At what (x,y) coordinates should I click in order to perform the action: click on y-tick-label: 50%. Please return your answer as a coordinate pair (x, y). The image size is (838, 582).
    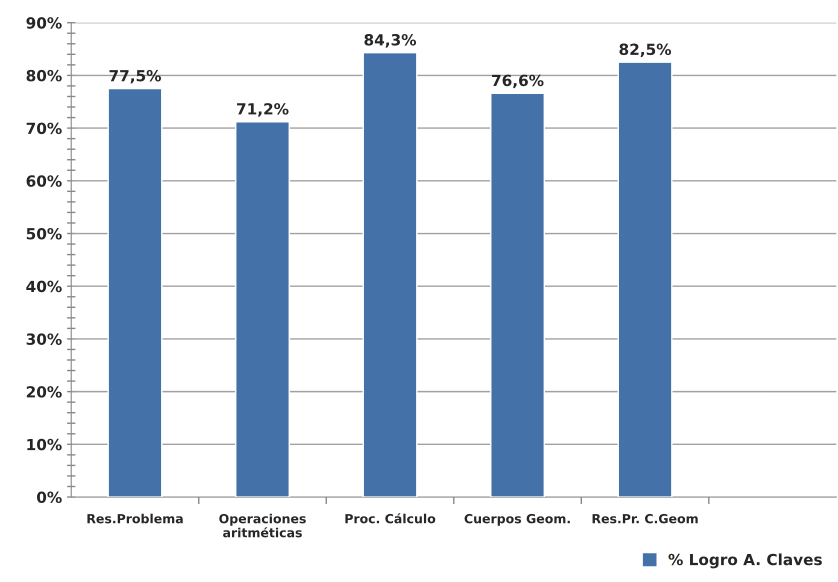
    Looking at the image, I should click on (44, 234).